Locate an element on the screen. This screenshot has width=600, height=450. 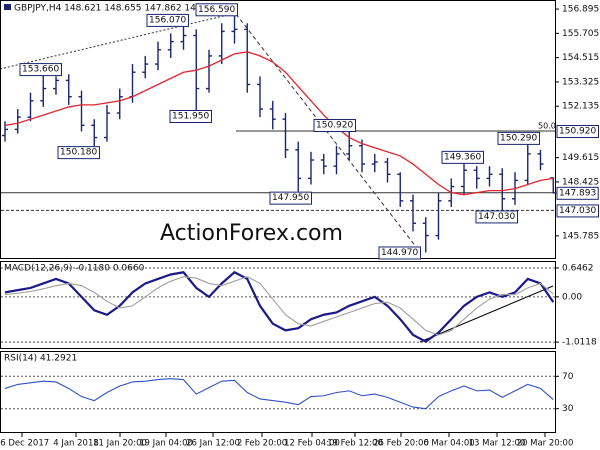
price-annotation: 150.290 is located at coordinates (518, 138).